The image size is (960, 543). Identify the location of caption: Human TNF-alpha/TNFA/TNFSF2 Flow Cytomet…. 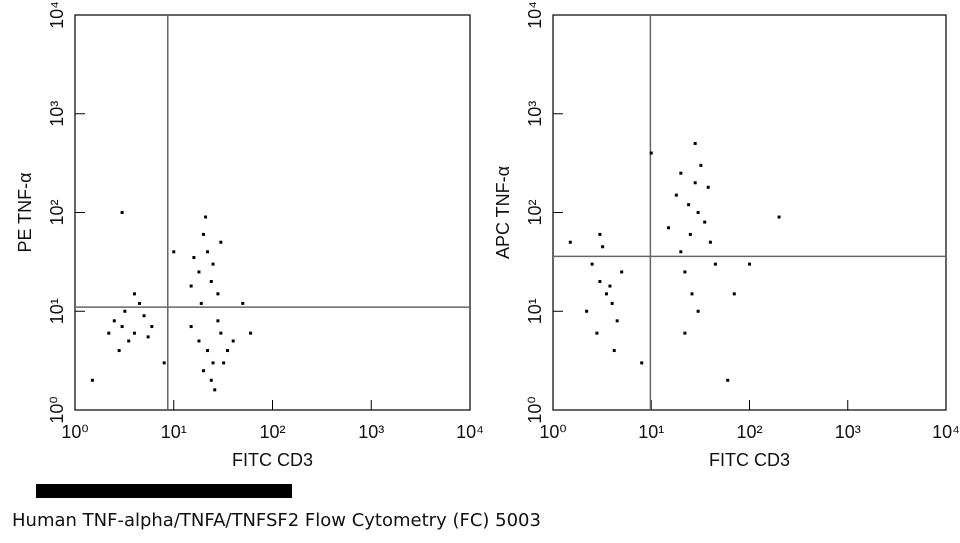
(276, 520).